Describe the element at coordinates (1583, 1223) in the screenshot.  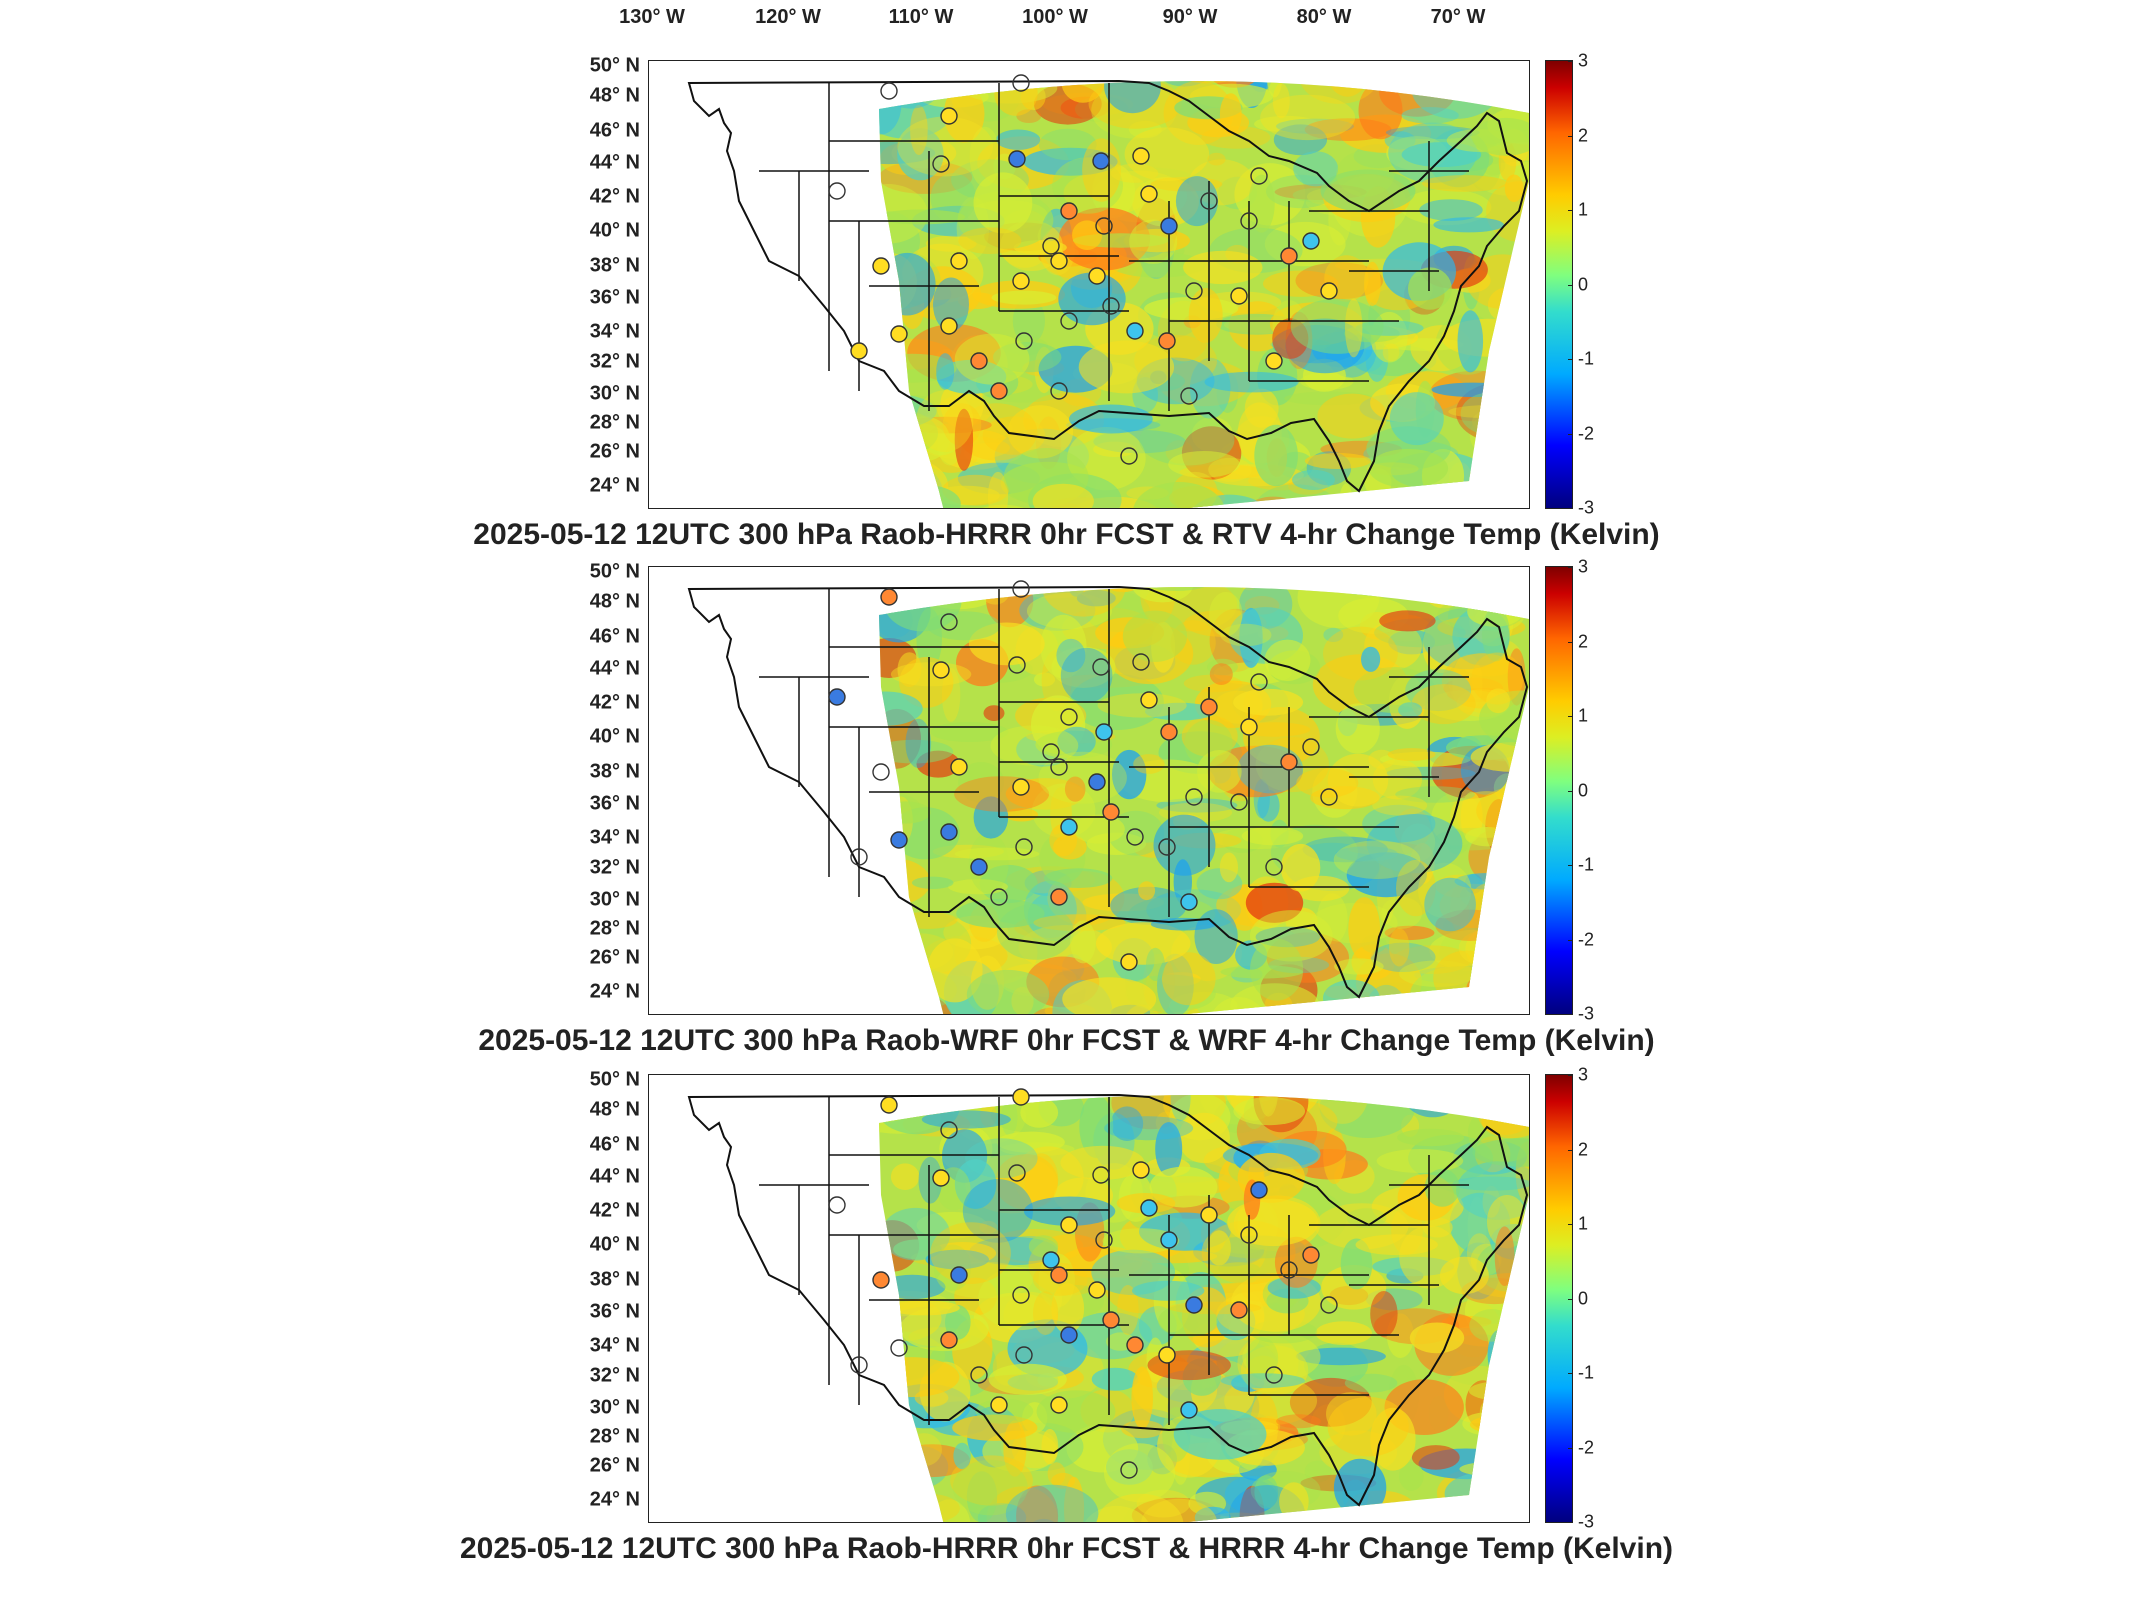
I see `colorbar-tick-label: 1` at that location.